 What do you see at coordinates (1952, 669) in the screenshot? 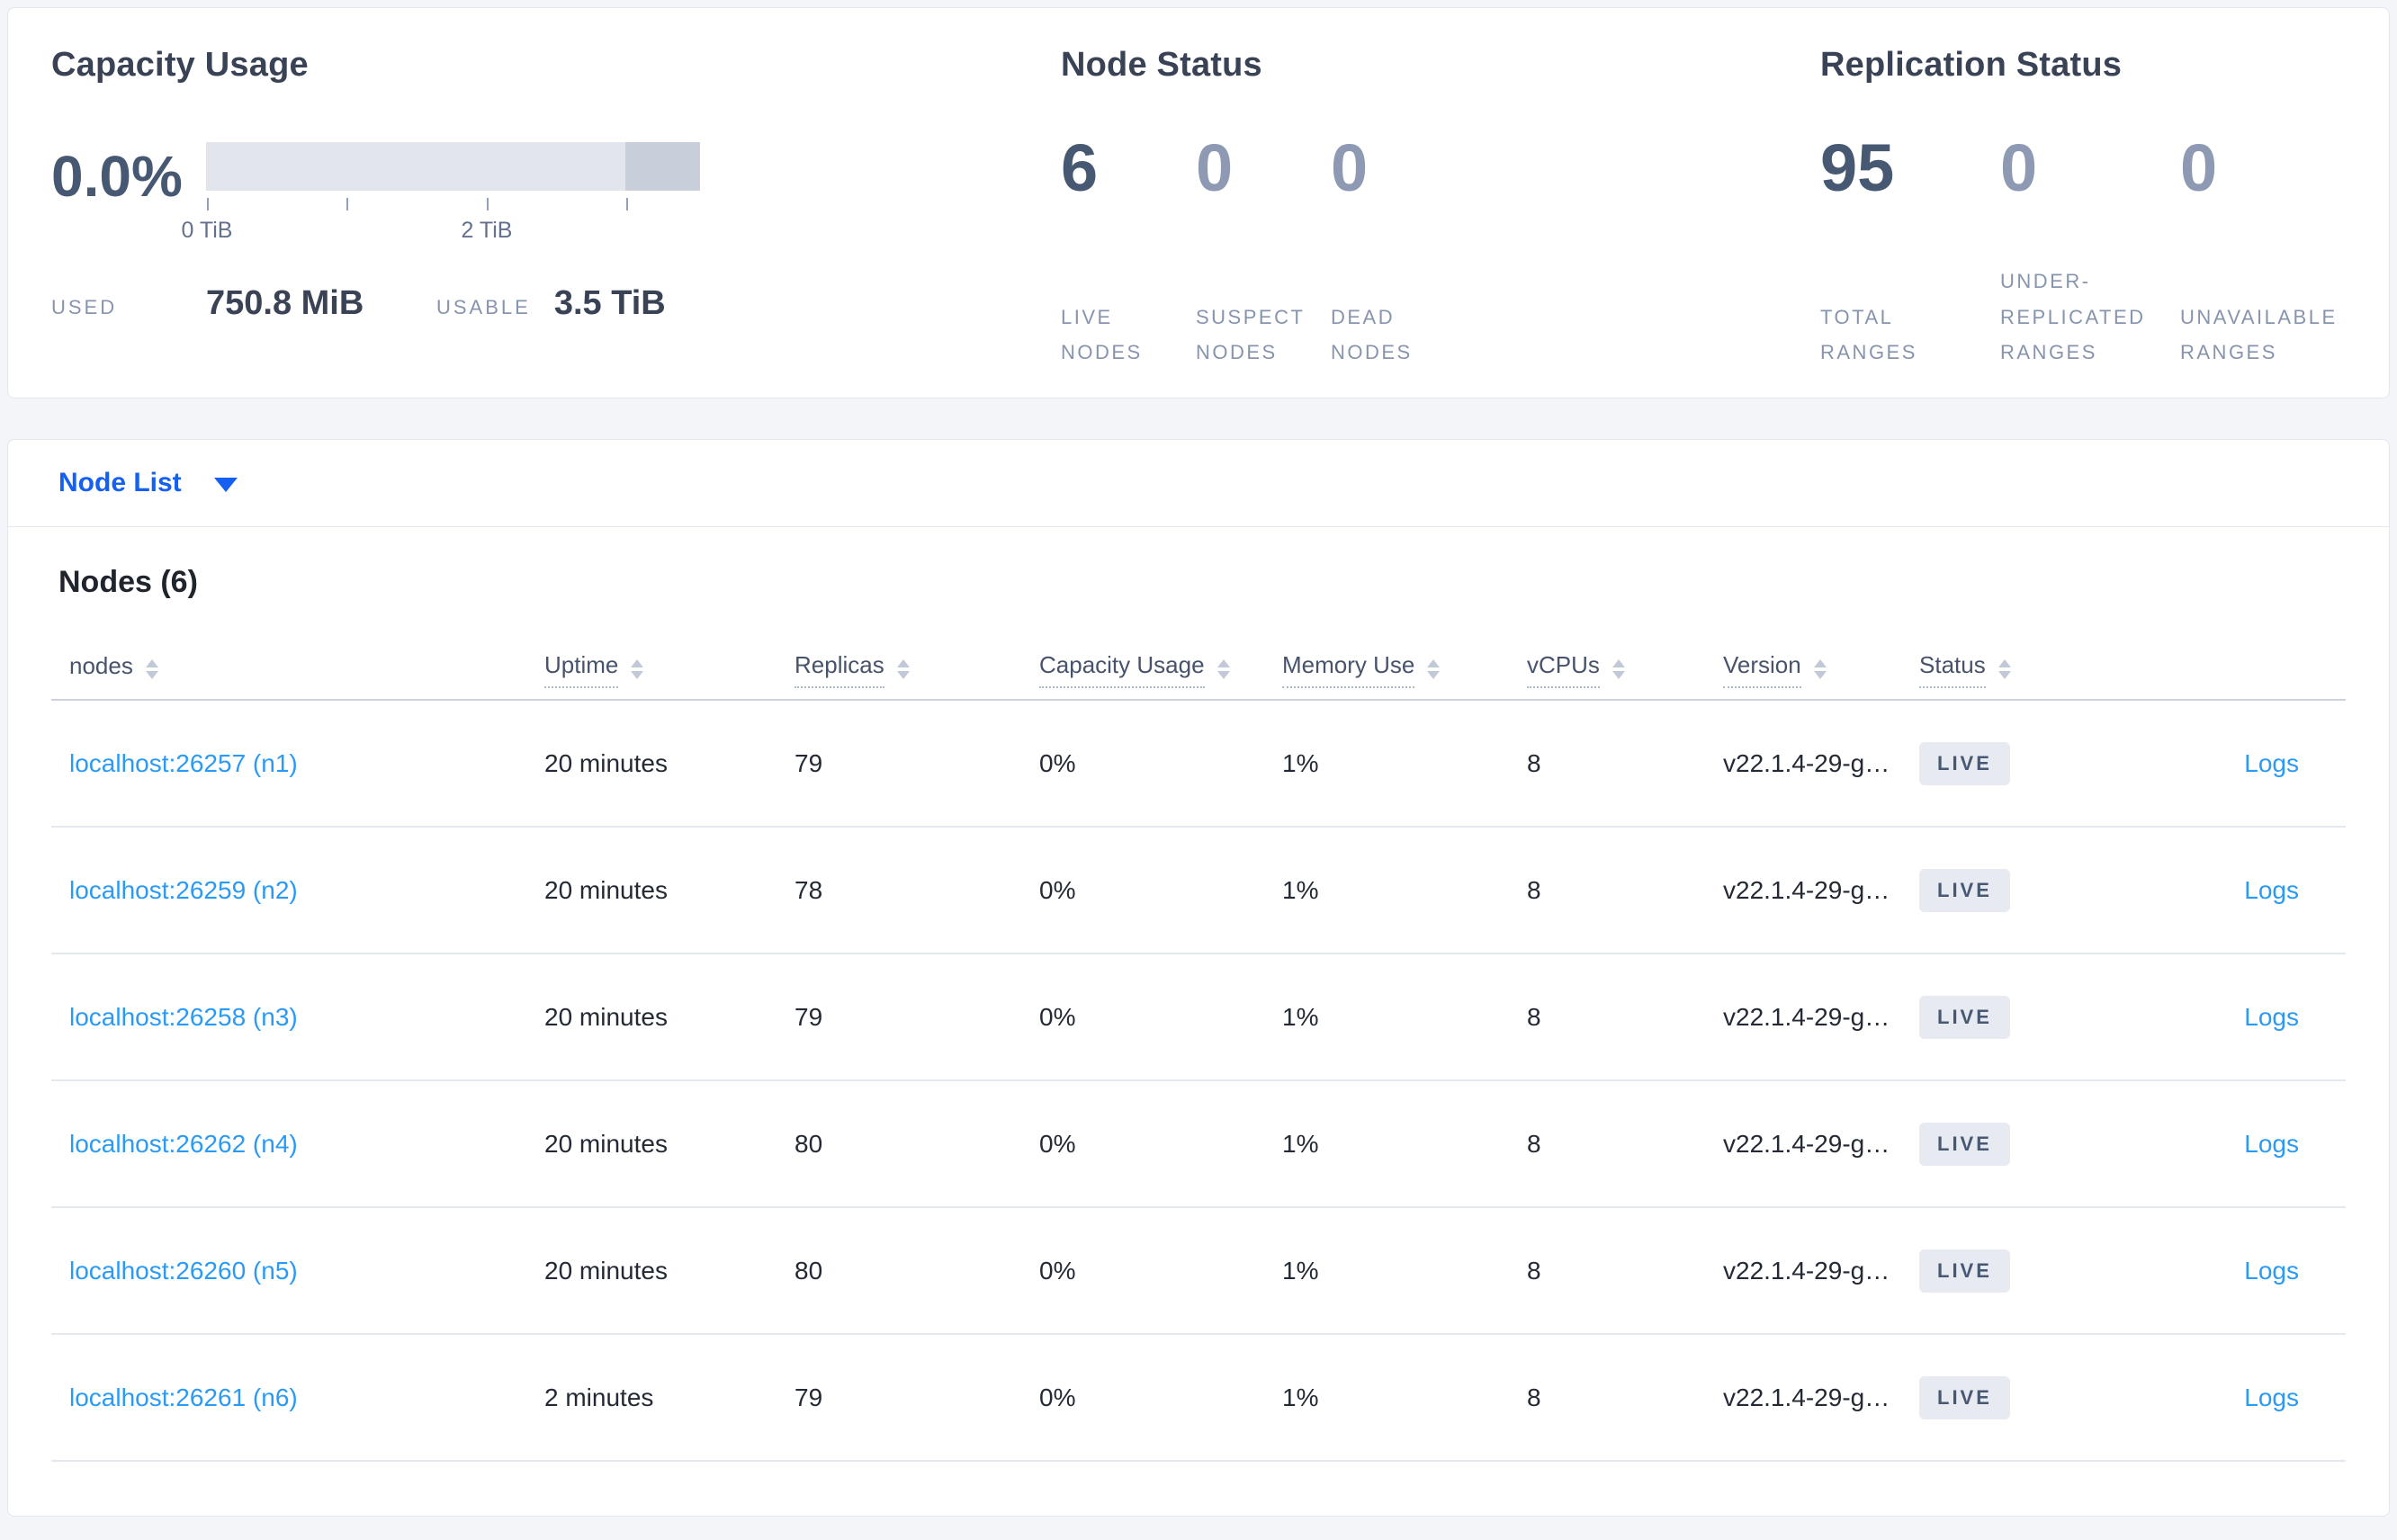
I see `column-header-label: Status` at bounding box center [1952, 669].